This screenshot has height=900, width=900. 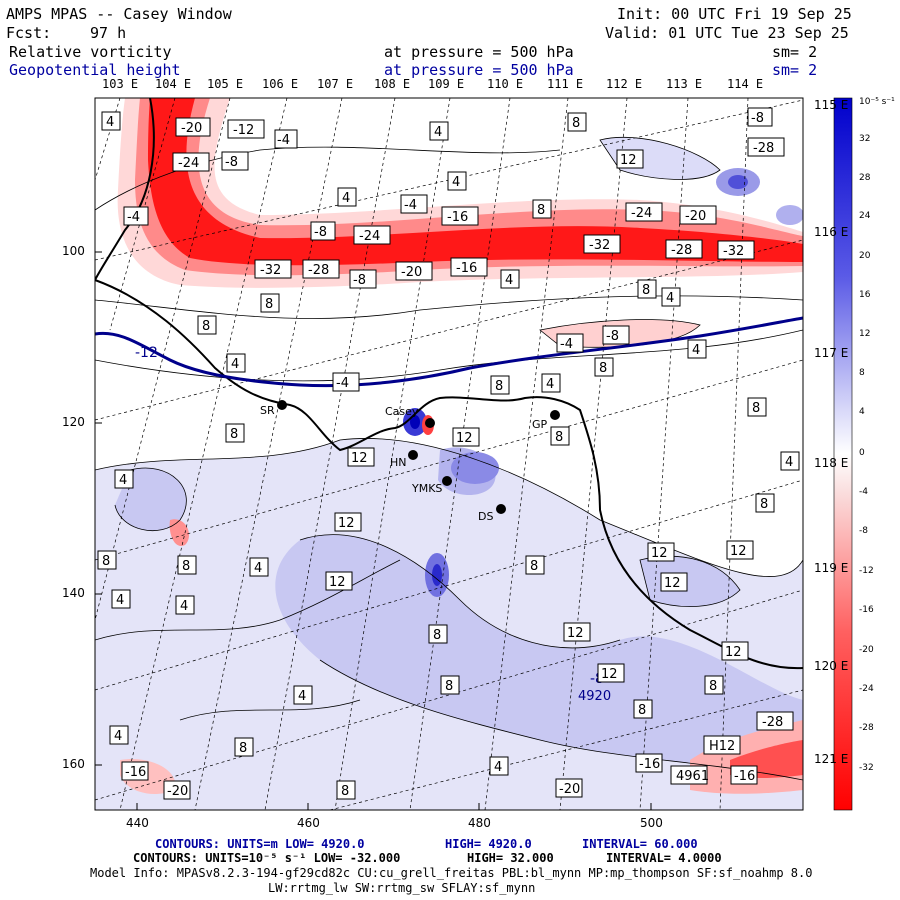 I want to click on footer-model-info-2: LW:rrtmg_lw SW:rrtmg_sw SFLAY:sf_mynn, so click(x=402, y=888).